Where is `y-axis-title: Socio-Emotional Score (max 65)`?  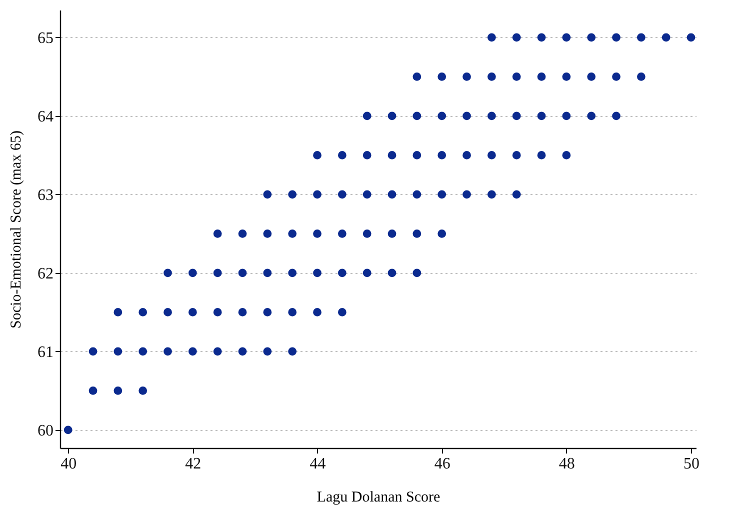 y-axis-title: Socio-Emotional Score (max 65) is located at coordinates (16, 229).